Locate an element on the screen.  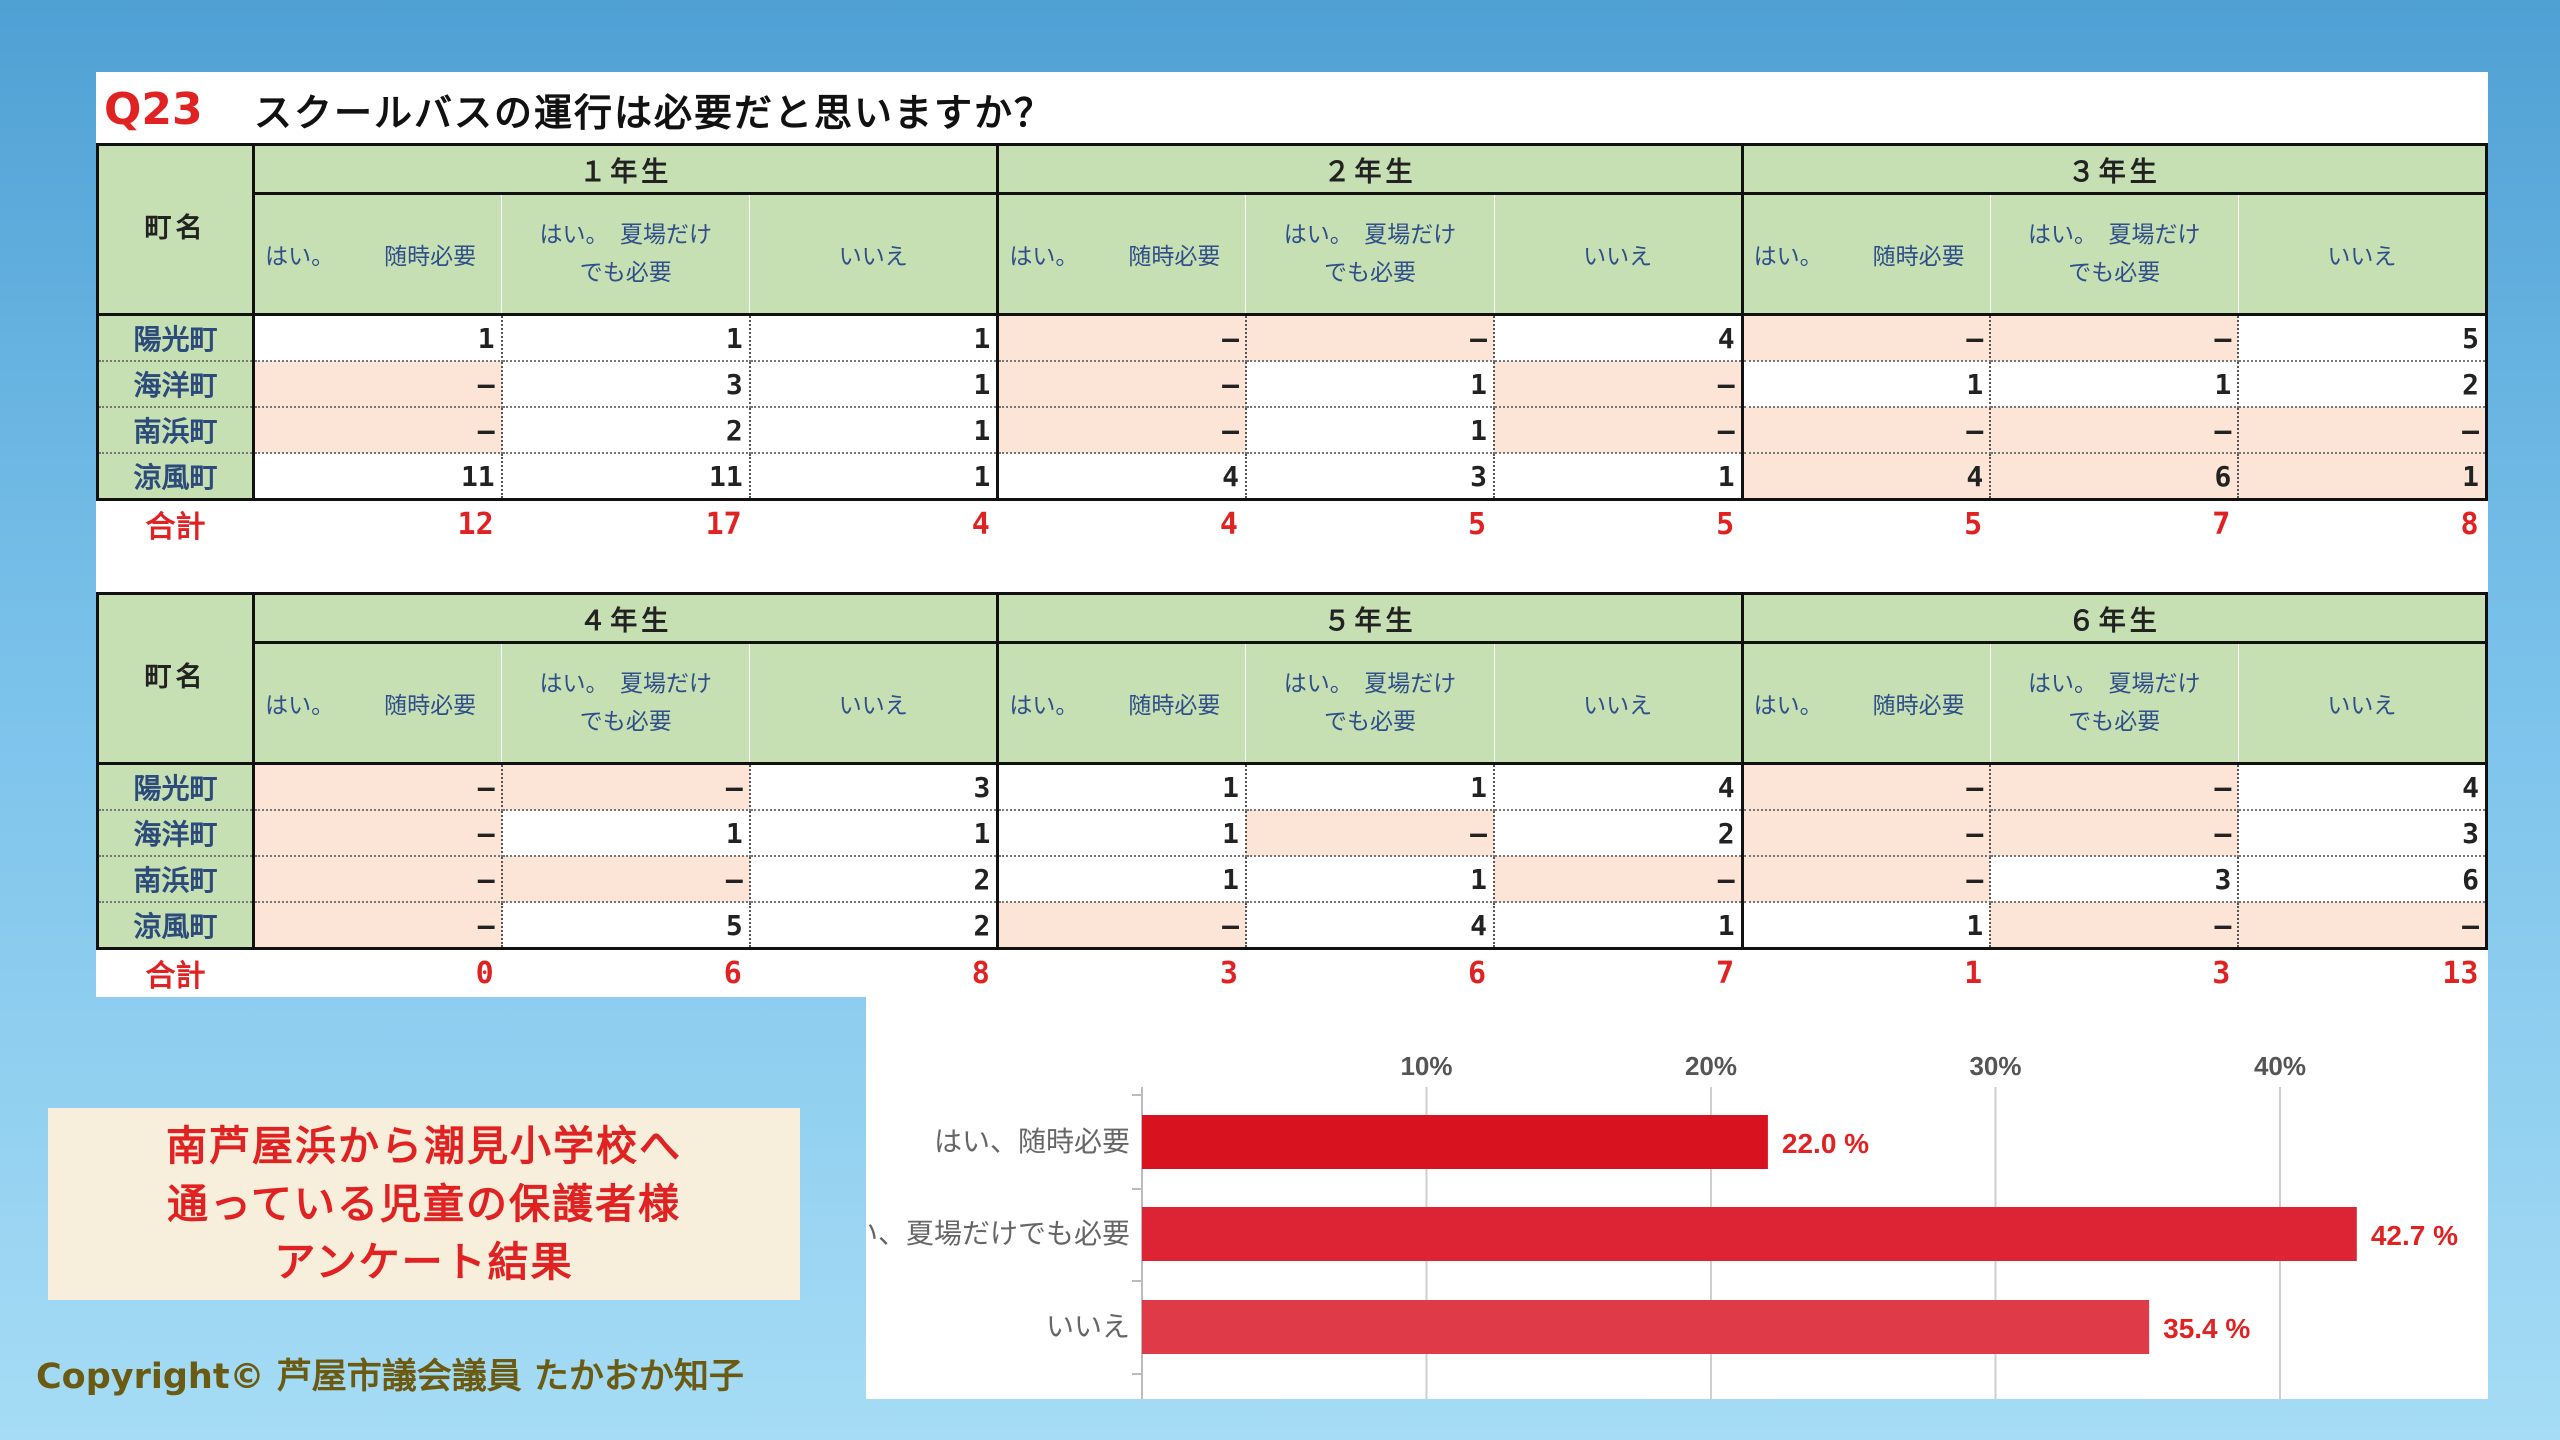
town-column-header: 町名 is located at coordinates (175, 678).